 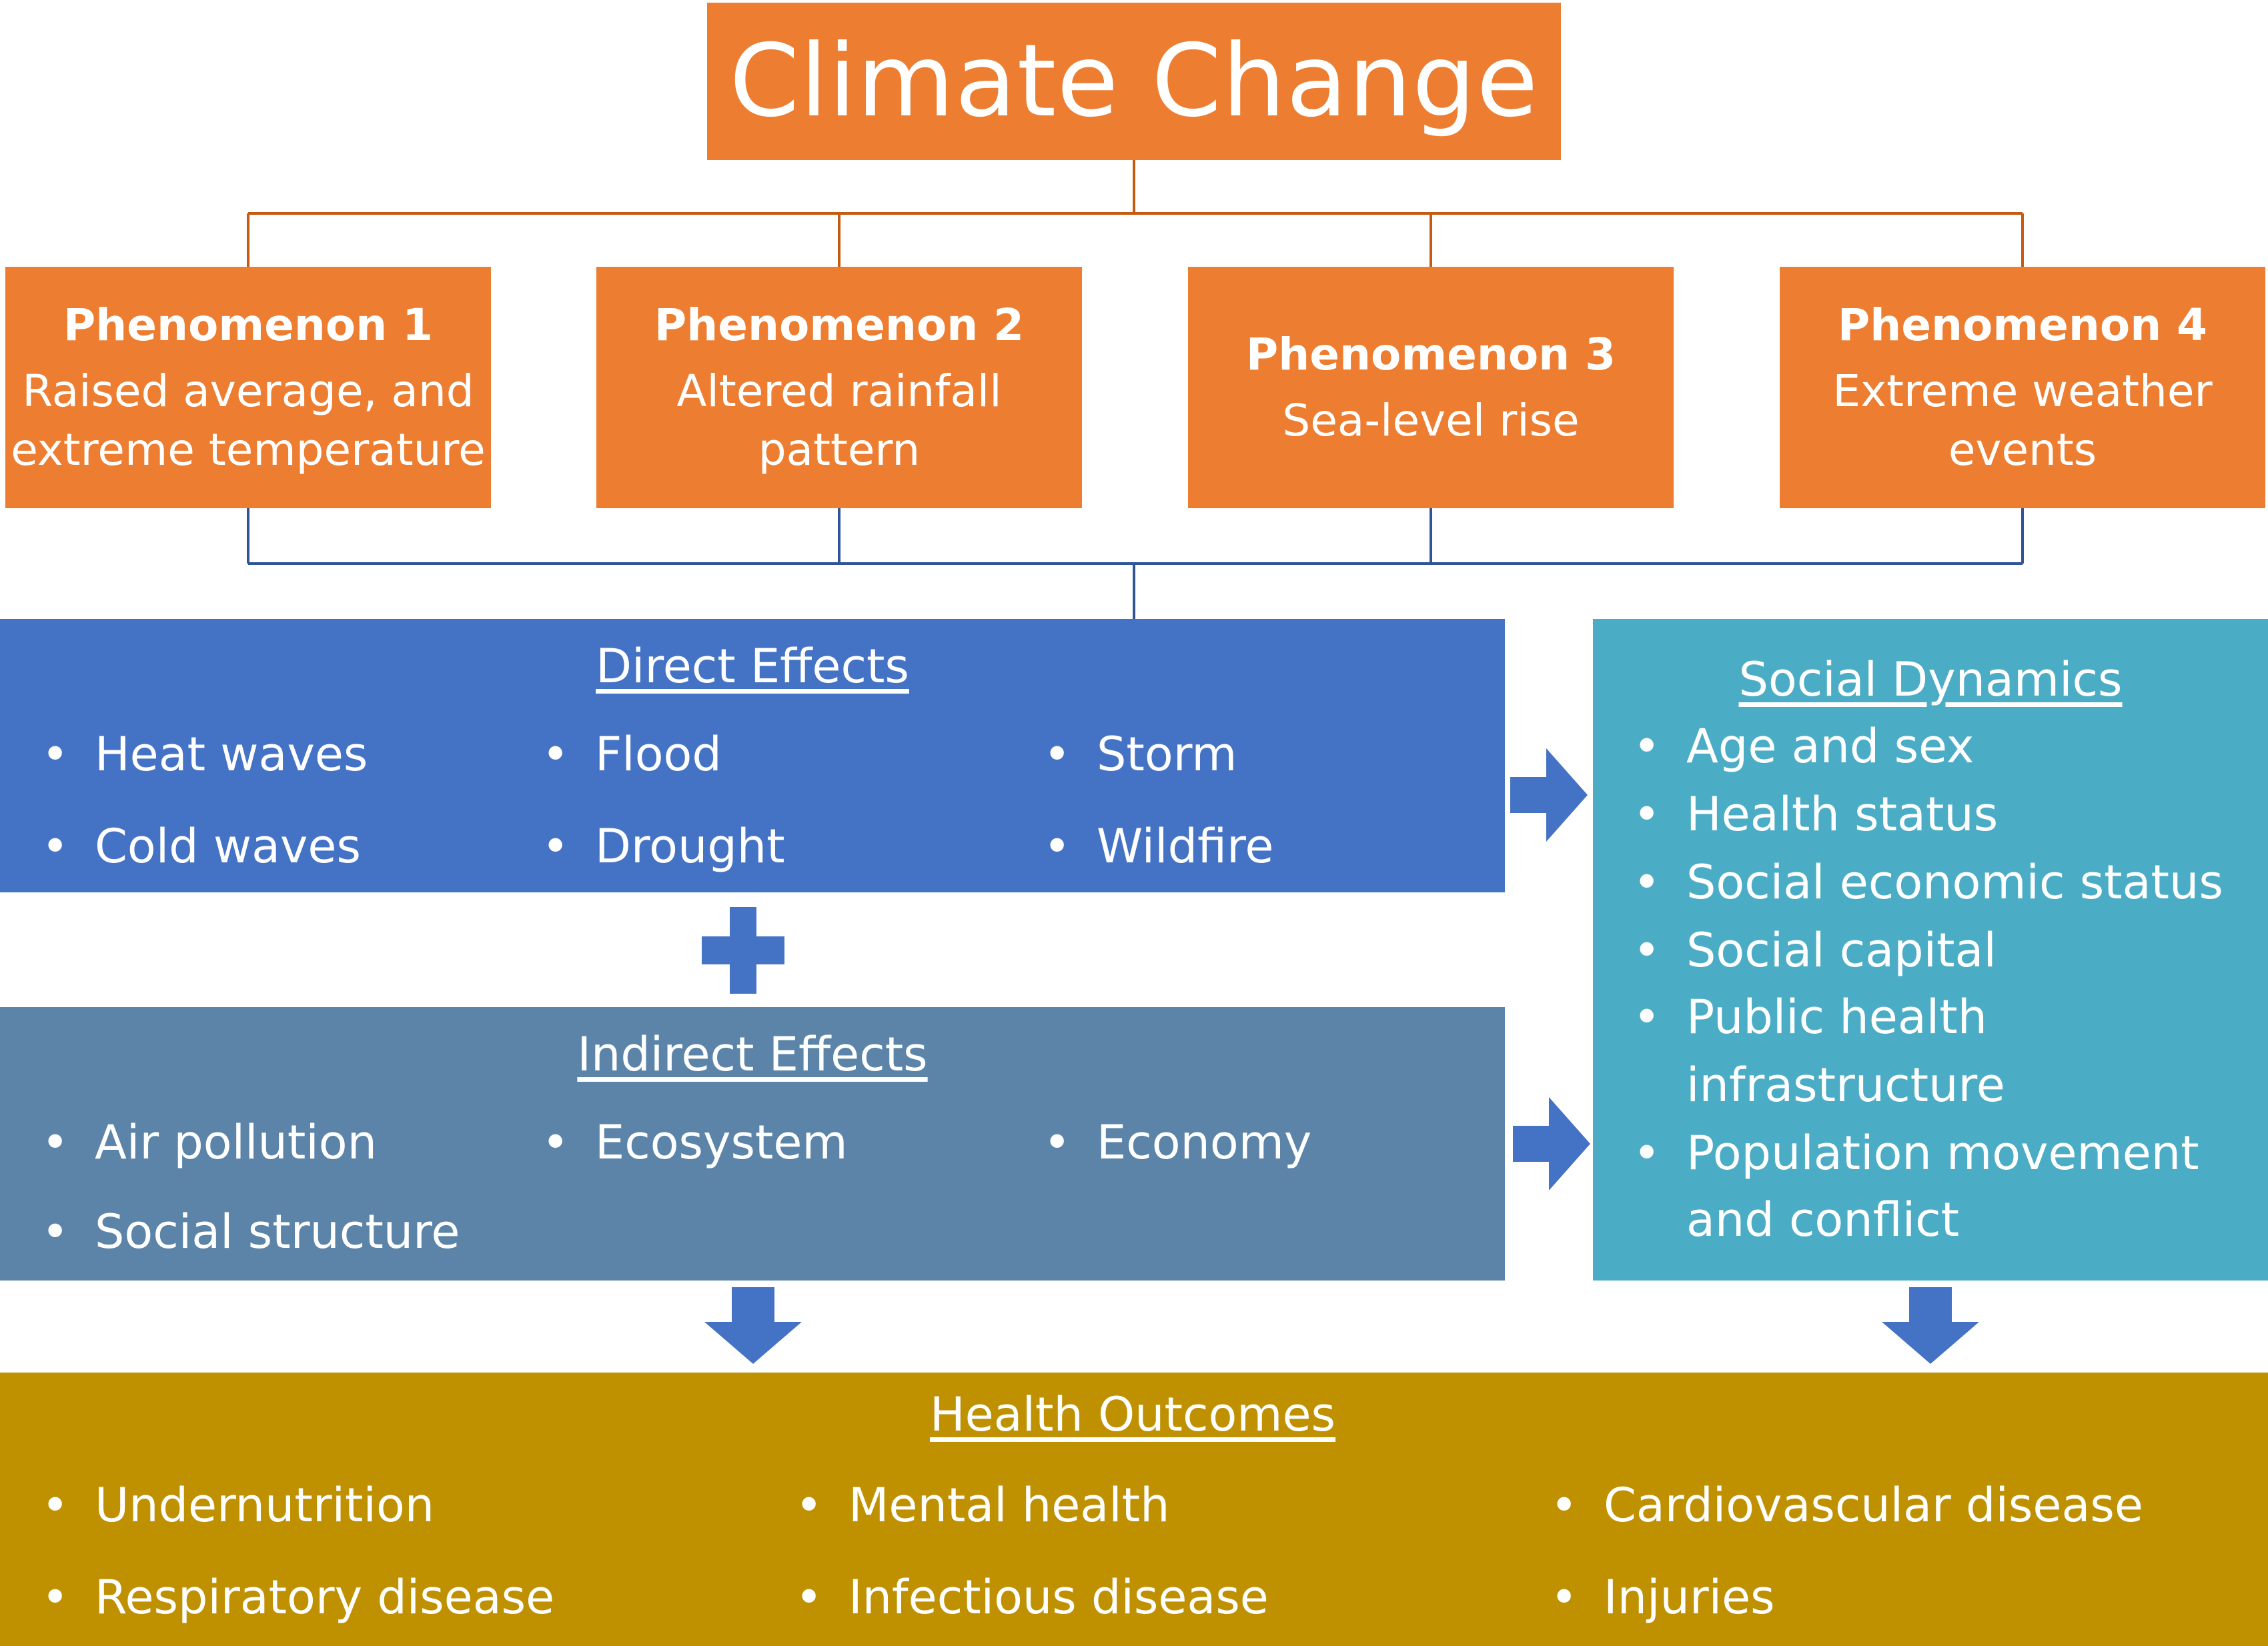 I want to click on phenomenon-4-title: Phenomenon 4, so click(x=2023, y=325).